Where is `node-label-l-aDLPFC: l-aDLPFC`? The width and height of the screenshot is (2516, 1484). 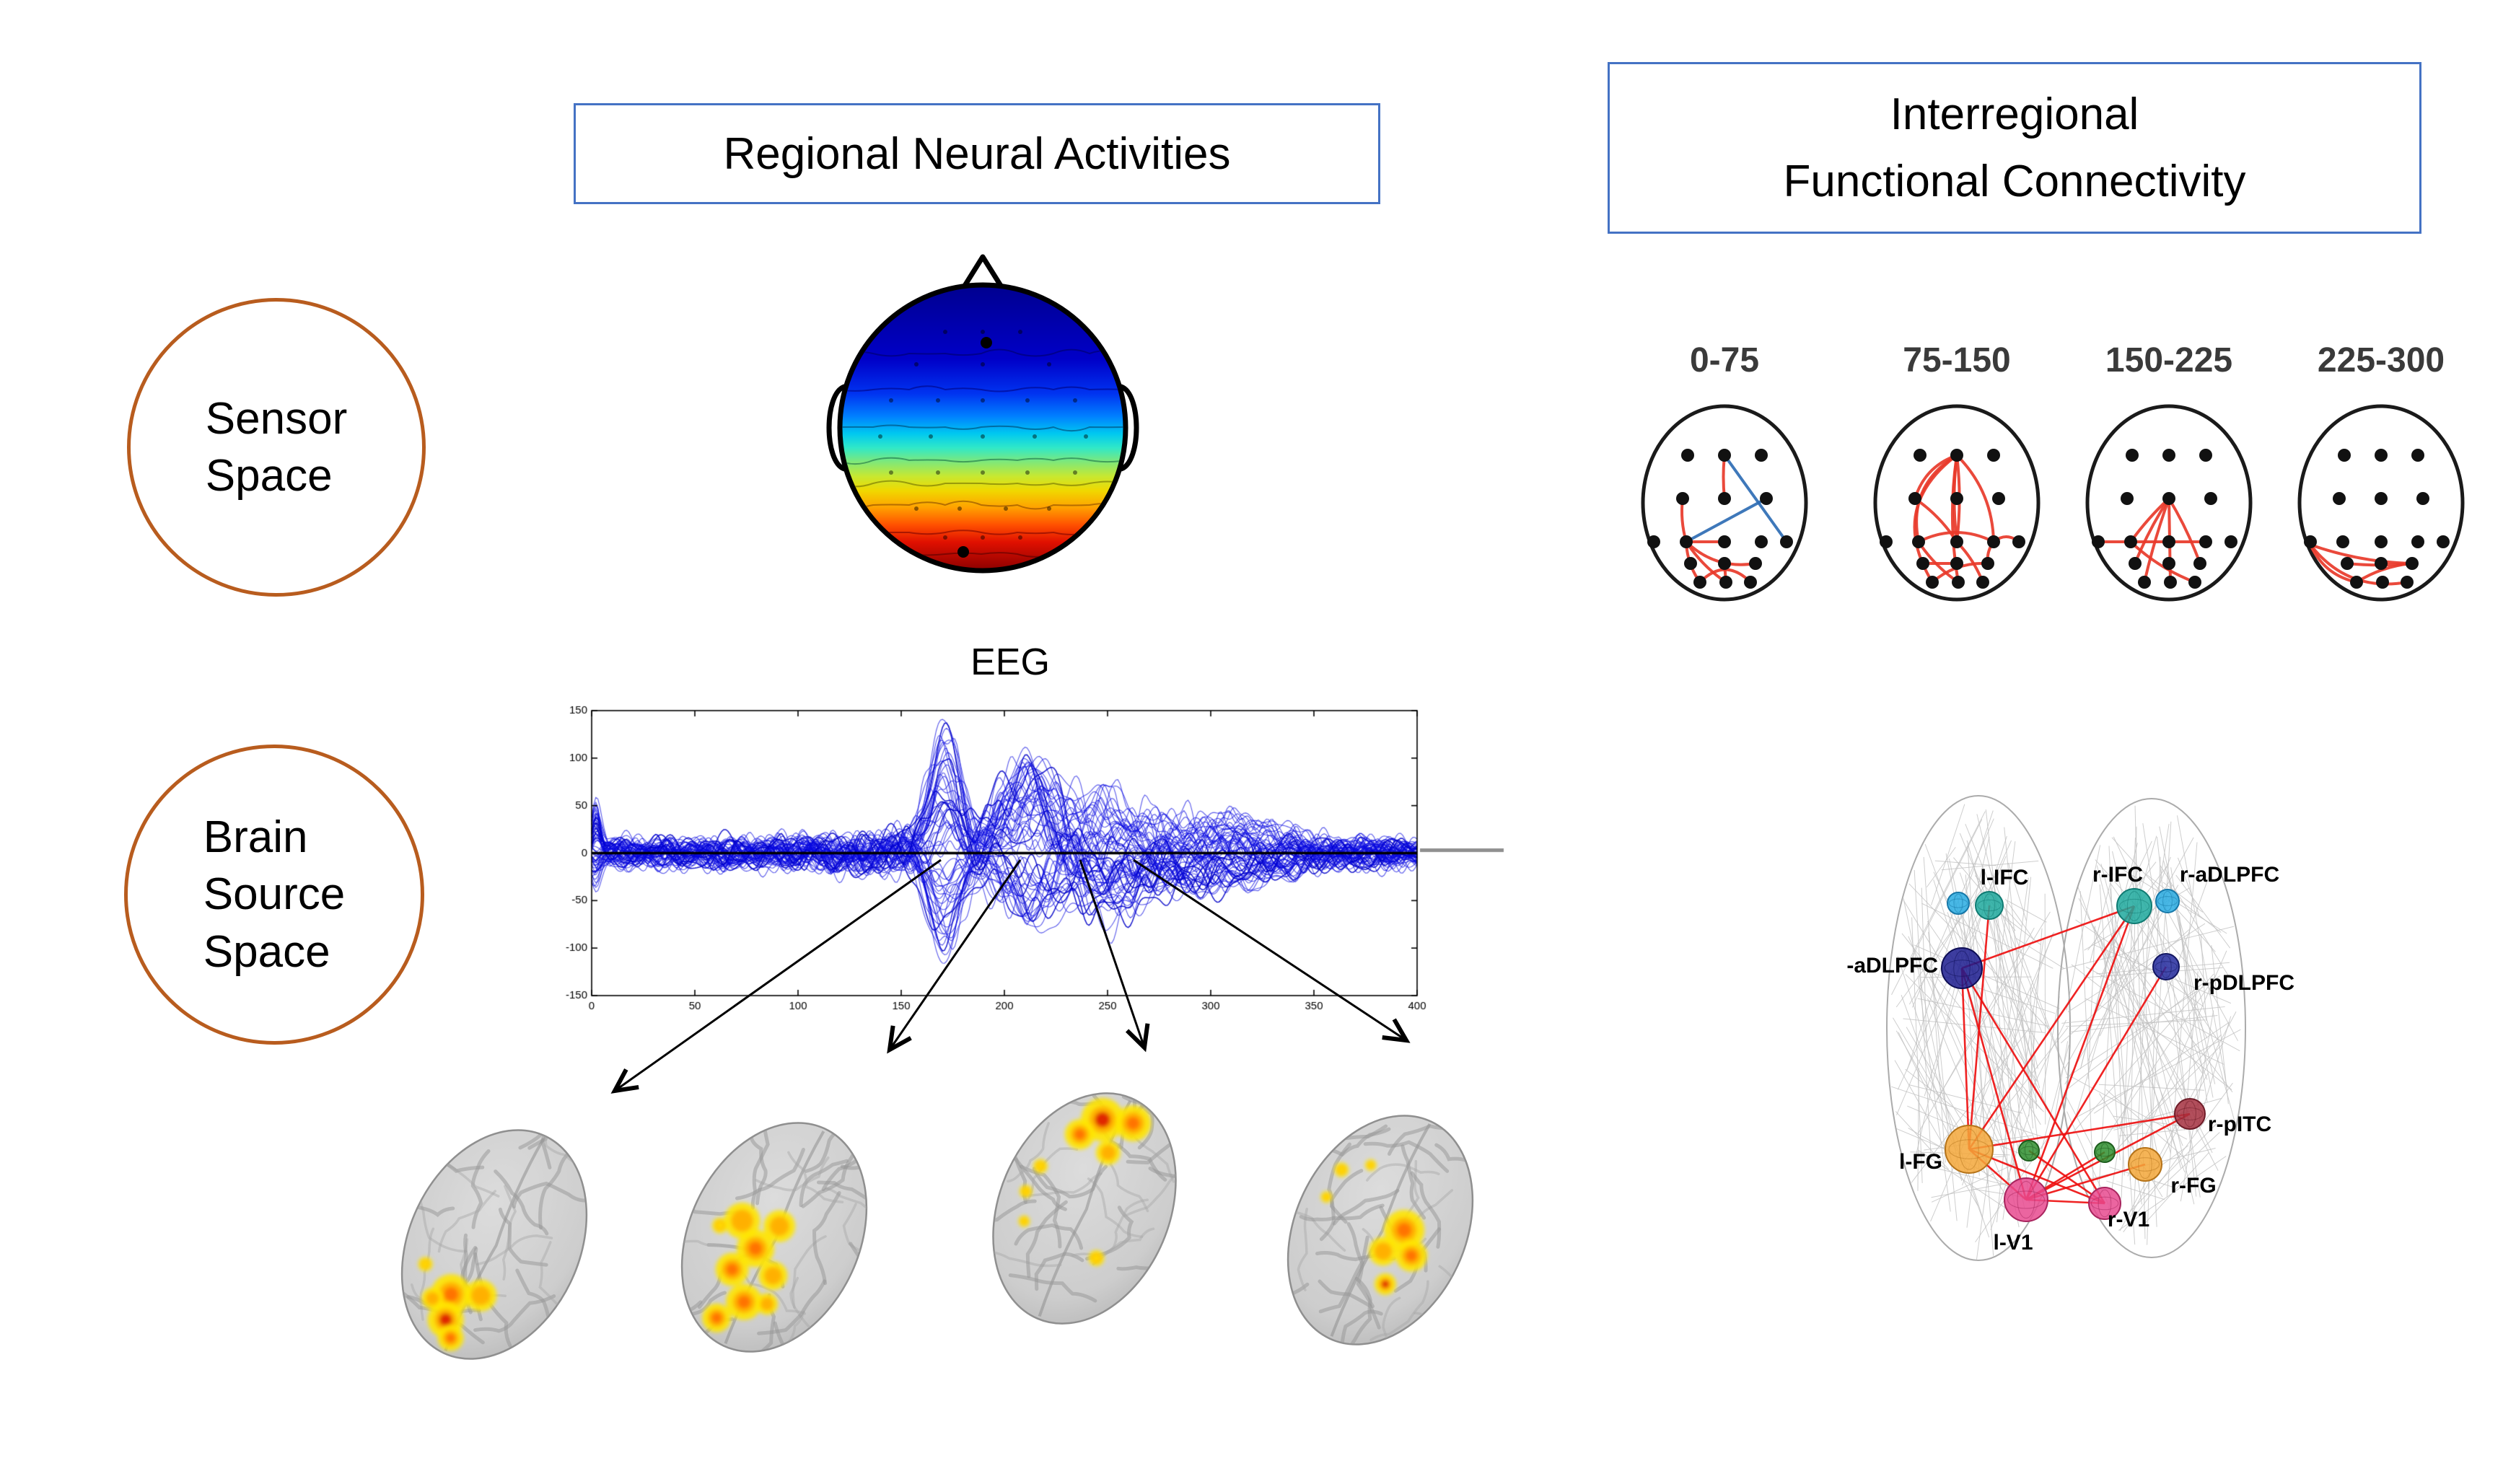 node-label-l-aDLPFC: l-aDLPFC is located at coordinates (1892, 966).